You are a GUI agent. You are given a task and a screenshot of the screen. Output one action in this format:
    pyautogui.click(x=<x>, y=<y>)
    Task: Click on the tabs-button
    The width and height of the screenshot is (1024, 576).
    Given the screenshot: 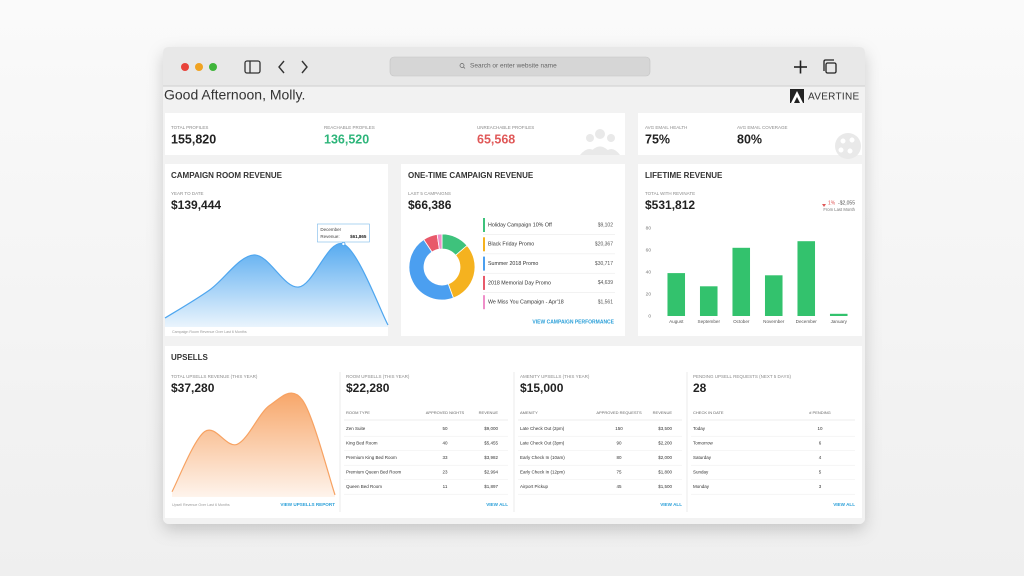 What is the action you would take?
    pyautogui.click(x=830, y=66)
    